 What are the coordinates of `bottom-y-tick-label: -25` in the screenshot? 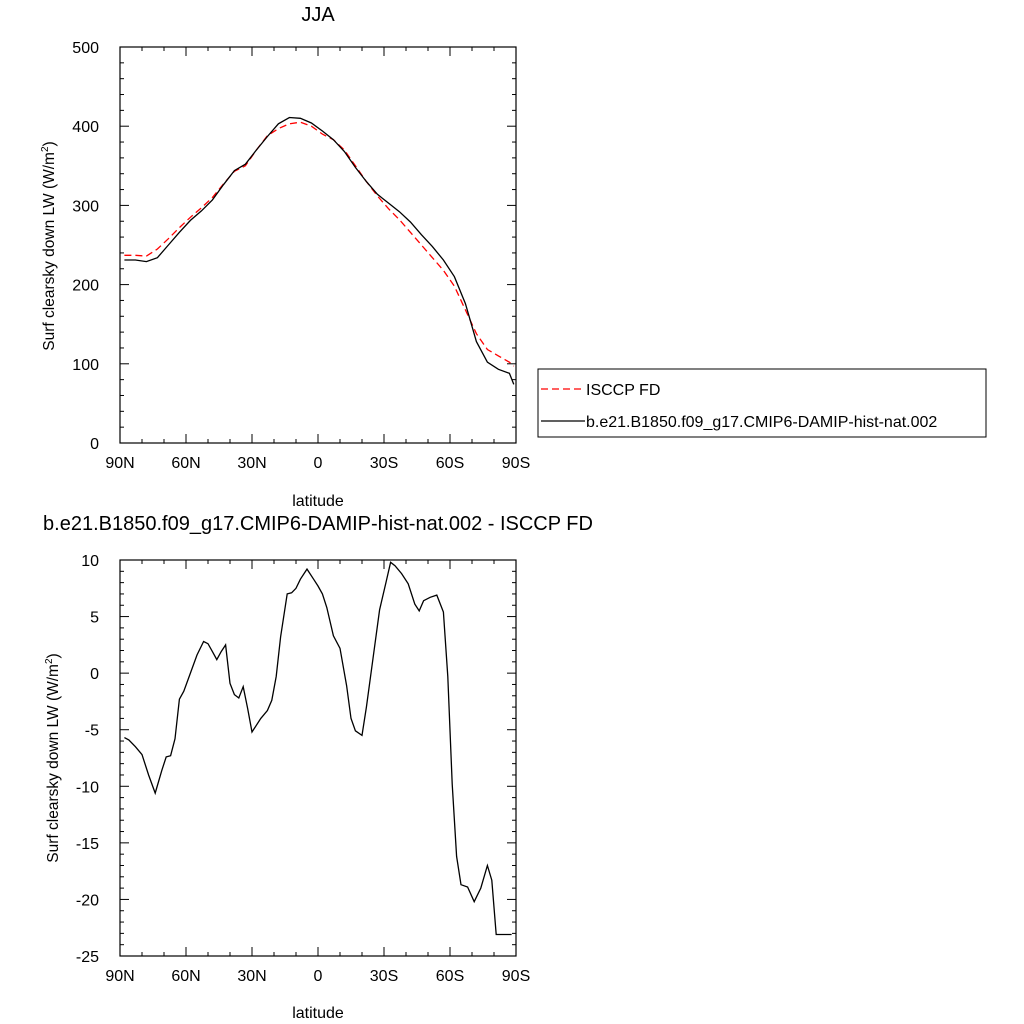 It's located at (87, 957).